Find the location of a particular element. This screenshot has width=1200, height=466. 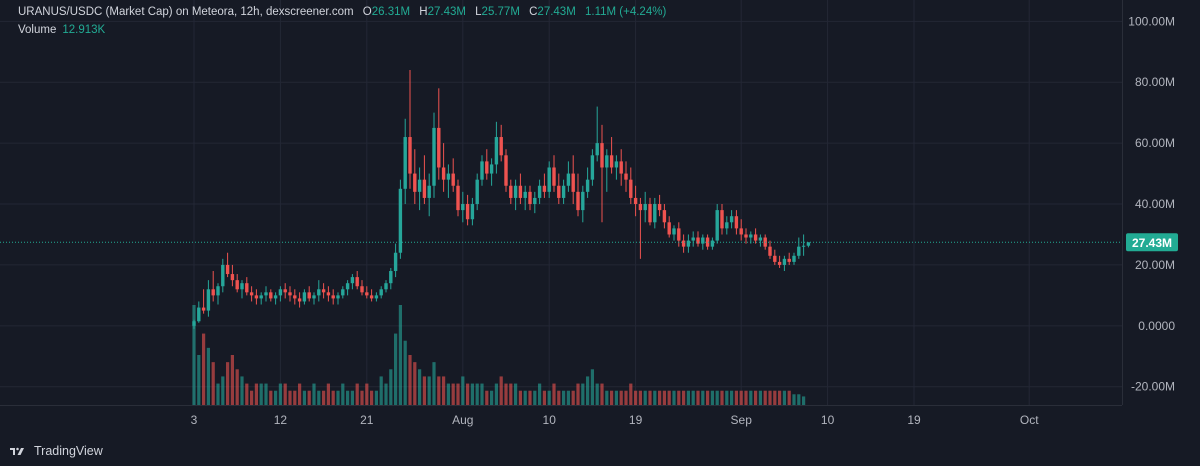

x-tick-label: 19 is located at coordinates (914, 420).